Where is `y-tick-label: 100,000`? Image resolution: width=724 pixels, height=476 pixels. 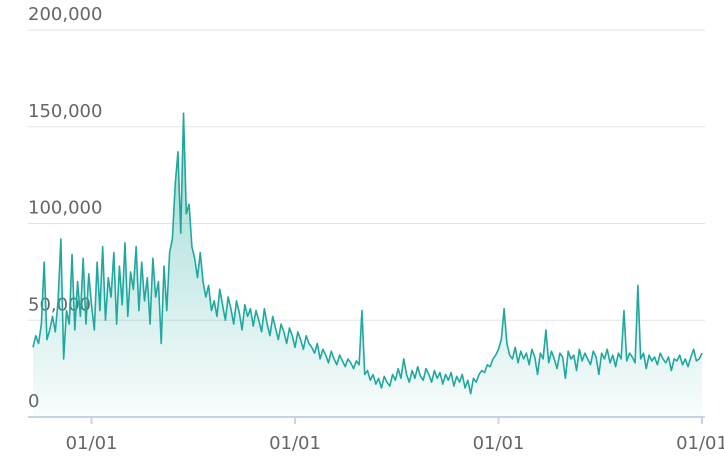 y-tick-label: 100,000 is located at coordinates (65, 208).